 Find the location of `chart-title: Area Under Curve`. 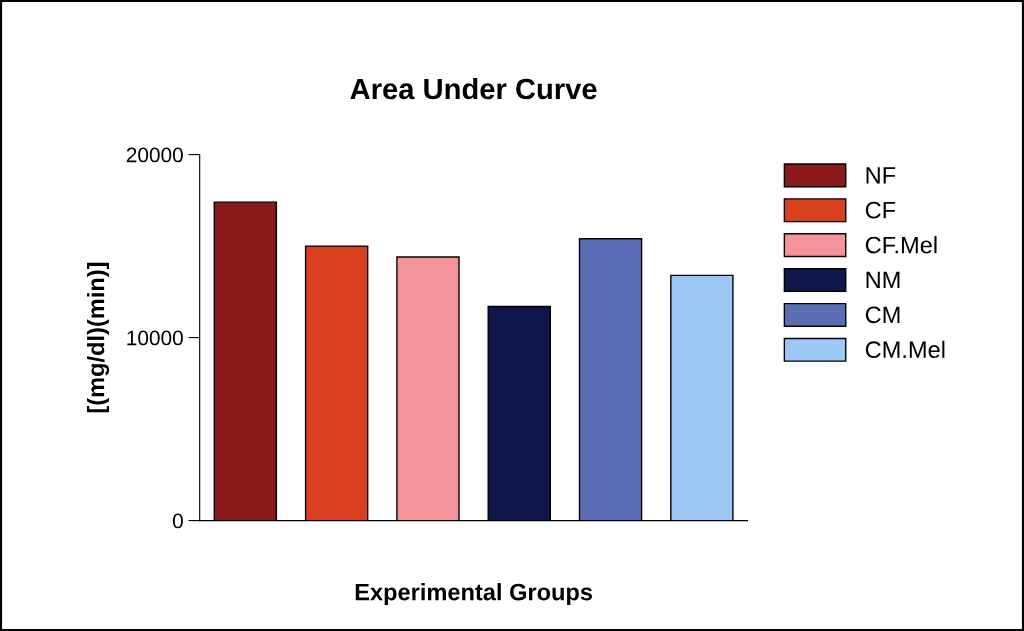

chart-title: Area Under Curve is located at coordinates (473, 88).